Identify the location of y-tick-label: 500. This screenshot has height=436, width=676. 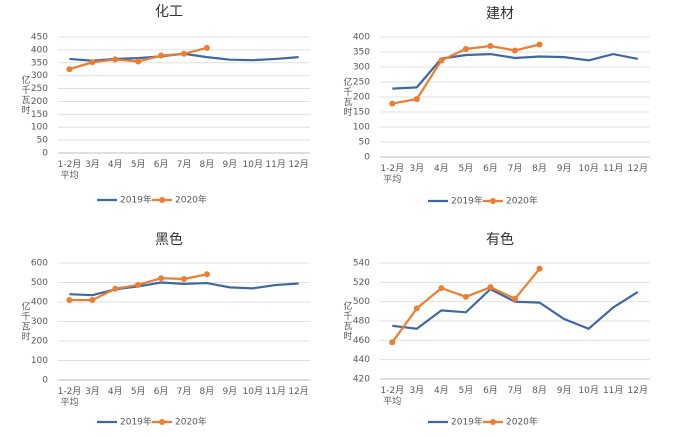
(39, 283).